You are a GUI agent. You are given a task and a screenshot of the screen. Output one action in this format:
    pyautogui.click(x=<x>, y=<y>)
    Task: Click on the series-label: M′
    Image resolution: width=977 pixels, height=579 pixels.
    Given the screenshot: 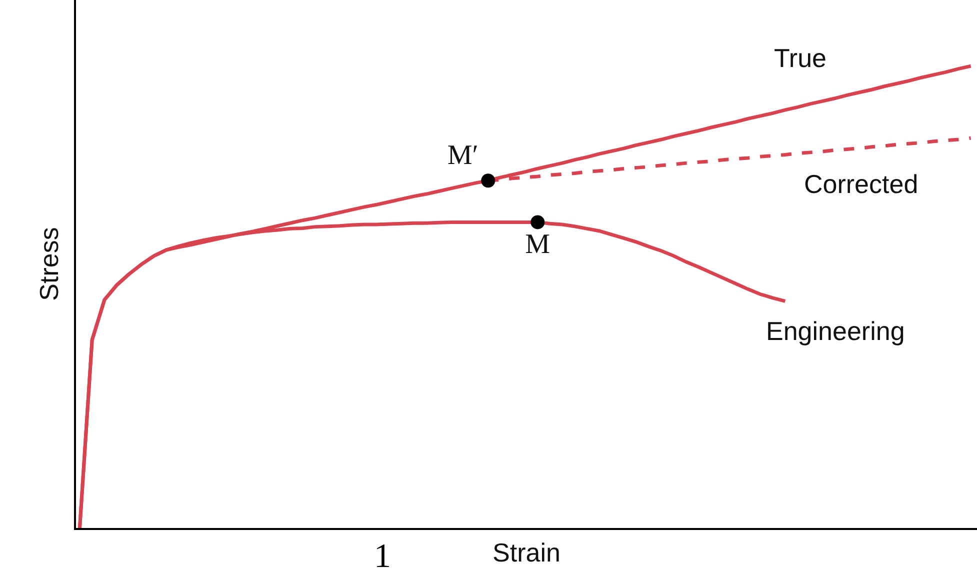 What is the action you would take?
    pyautogui.click(x=462, y=155)
    